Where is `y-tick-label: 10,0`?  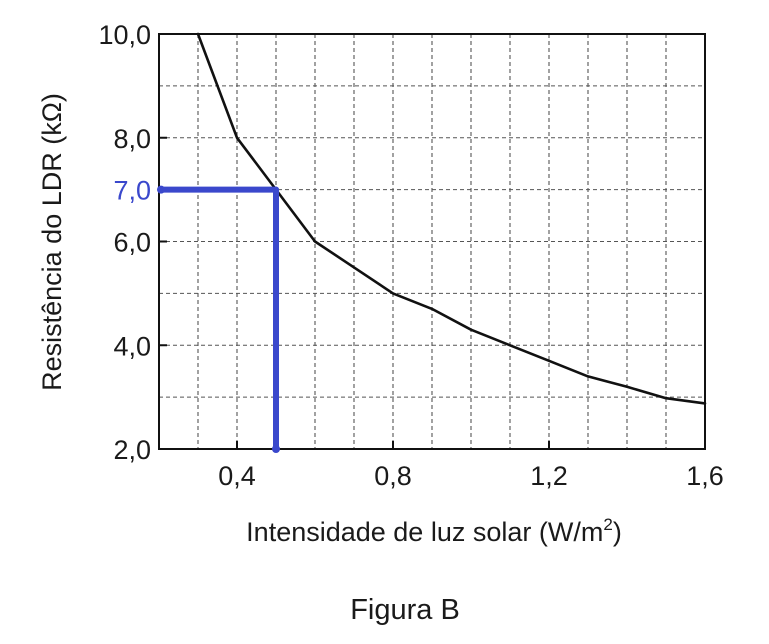 y-tick-label: 10,0 is located at coordinates (124, 35).